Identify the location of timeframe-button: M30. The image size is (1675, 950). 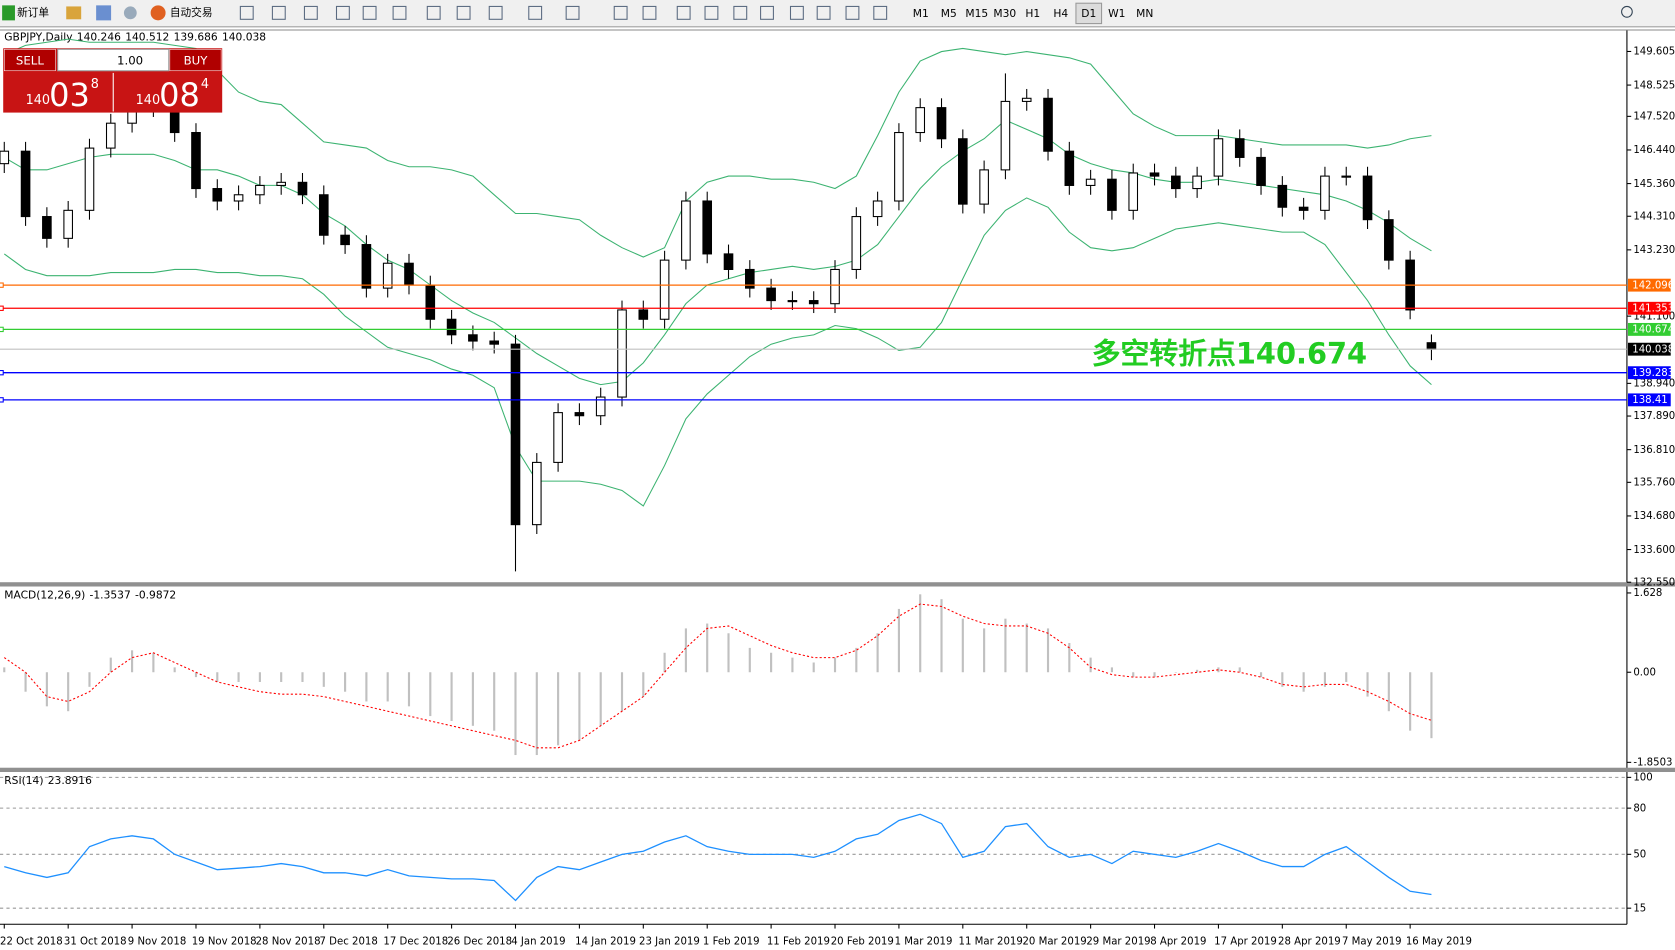
(1004, 13).